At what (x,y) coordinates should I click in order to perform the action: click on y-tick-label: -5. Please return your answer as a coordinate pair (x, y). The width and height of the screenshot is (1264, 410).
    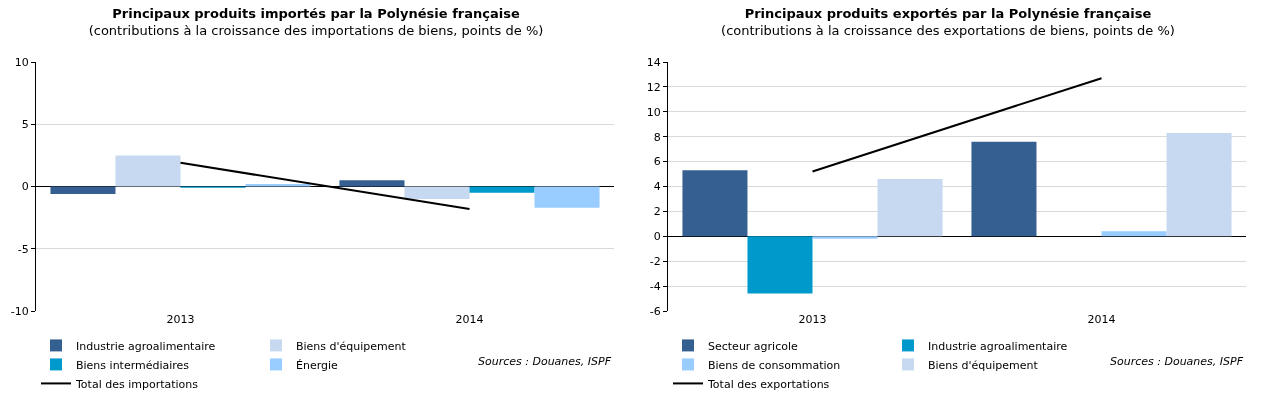
    Looking at the image, I should click on (23, 249).